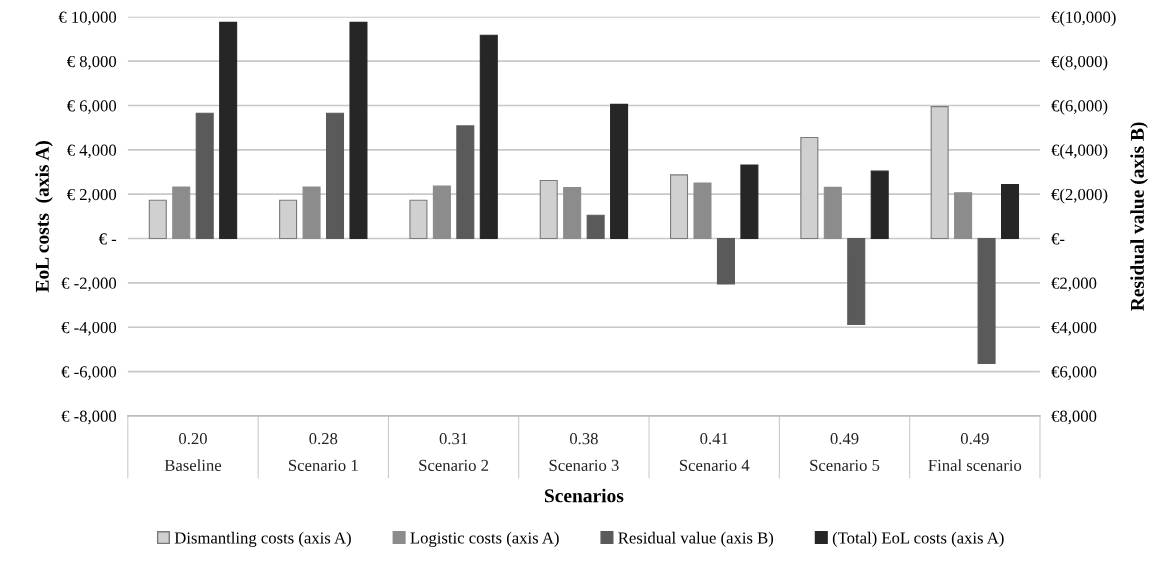 The width and height of the screenshot is (1162, 562). What do you see at coordinates (975, 452) in the screenshot?
I see `x-tick-label: 0.49 Final scenario` at bounding box center [975, 452].